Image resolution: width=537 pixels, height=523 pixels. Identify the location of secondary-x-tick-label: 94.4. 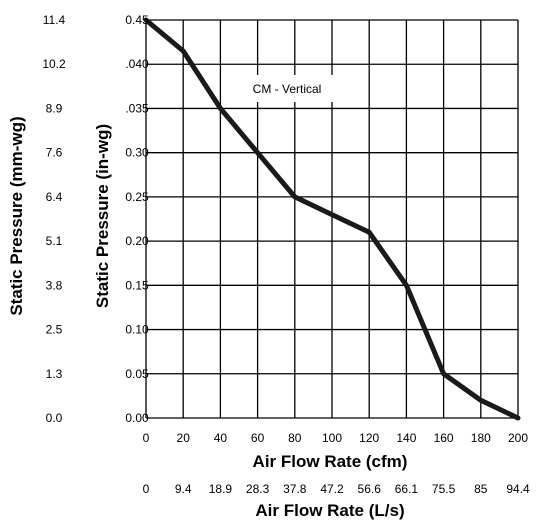
(518, 489).